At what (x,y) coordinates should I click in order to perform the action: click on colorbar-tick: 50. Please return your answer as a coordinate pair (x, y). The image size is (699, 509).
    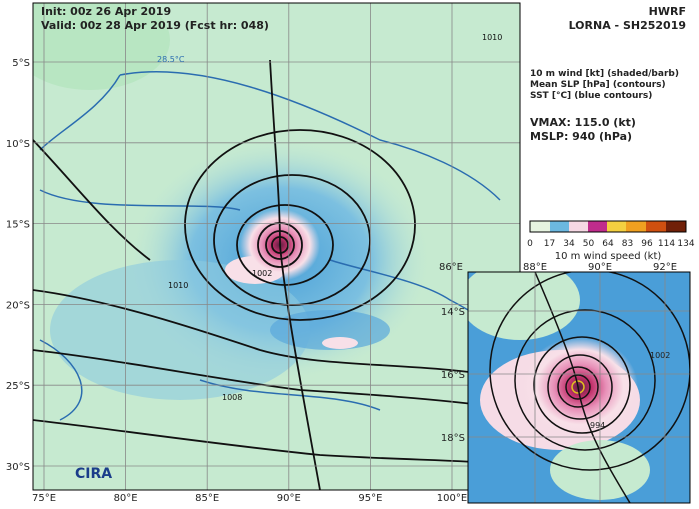
    Looking at the image, I should click on (589, 244).